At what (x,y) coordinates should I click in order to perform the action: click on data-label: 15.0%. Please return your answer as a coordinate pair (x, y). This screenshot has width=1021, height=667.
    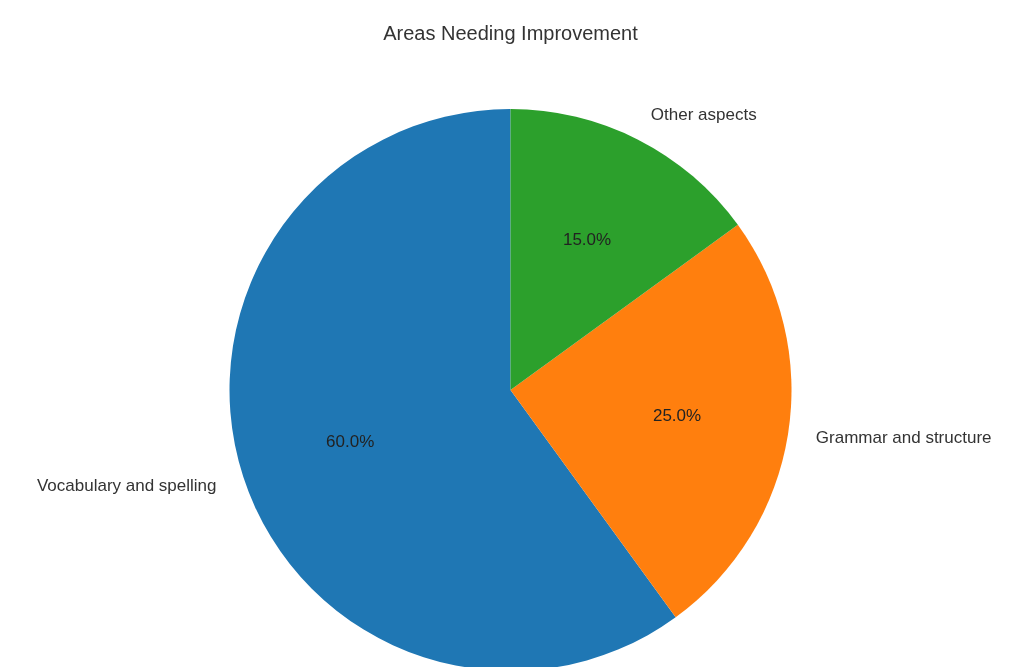
    Looking at the image, I should click on (587, 239).